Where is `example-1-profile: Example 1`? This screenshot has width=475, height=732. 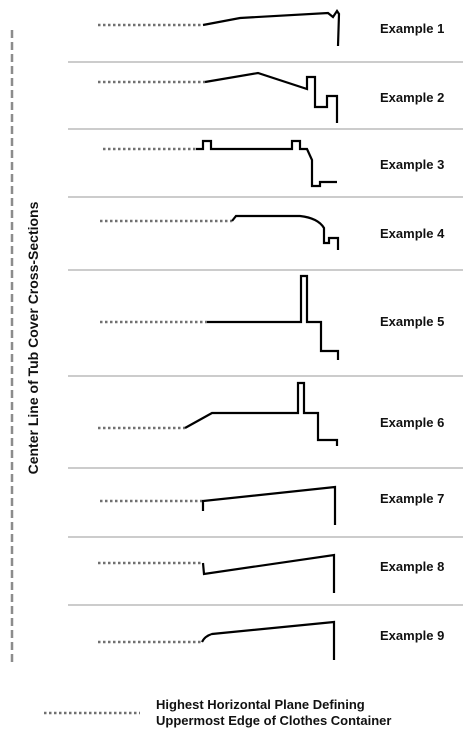 example-1-profile: Example 1 is located at coordinates (271, 28).